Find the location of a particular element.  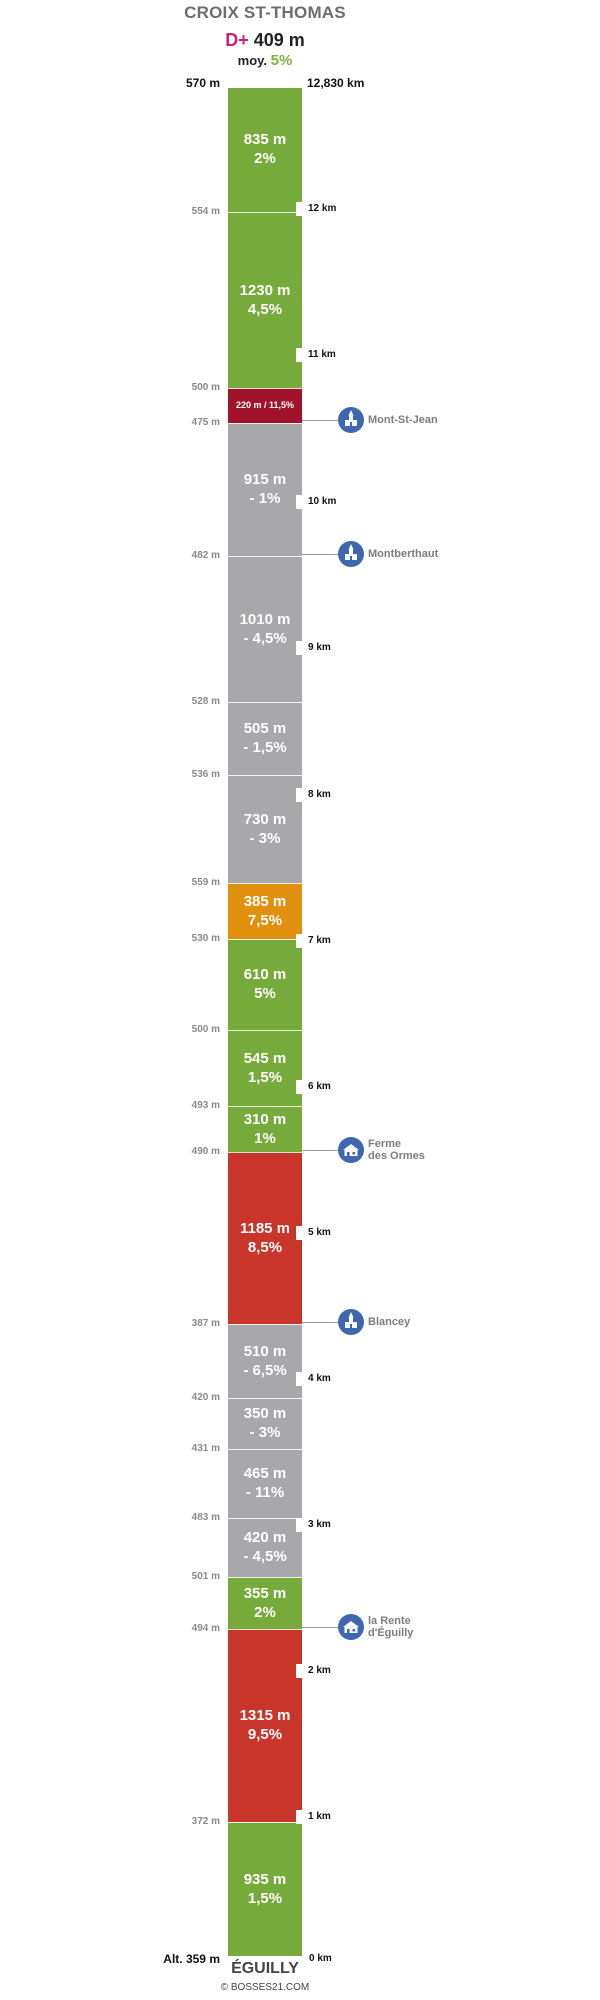

gradient-segment: 465 m- 11% is located at coordinates (265, 1483).